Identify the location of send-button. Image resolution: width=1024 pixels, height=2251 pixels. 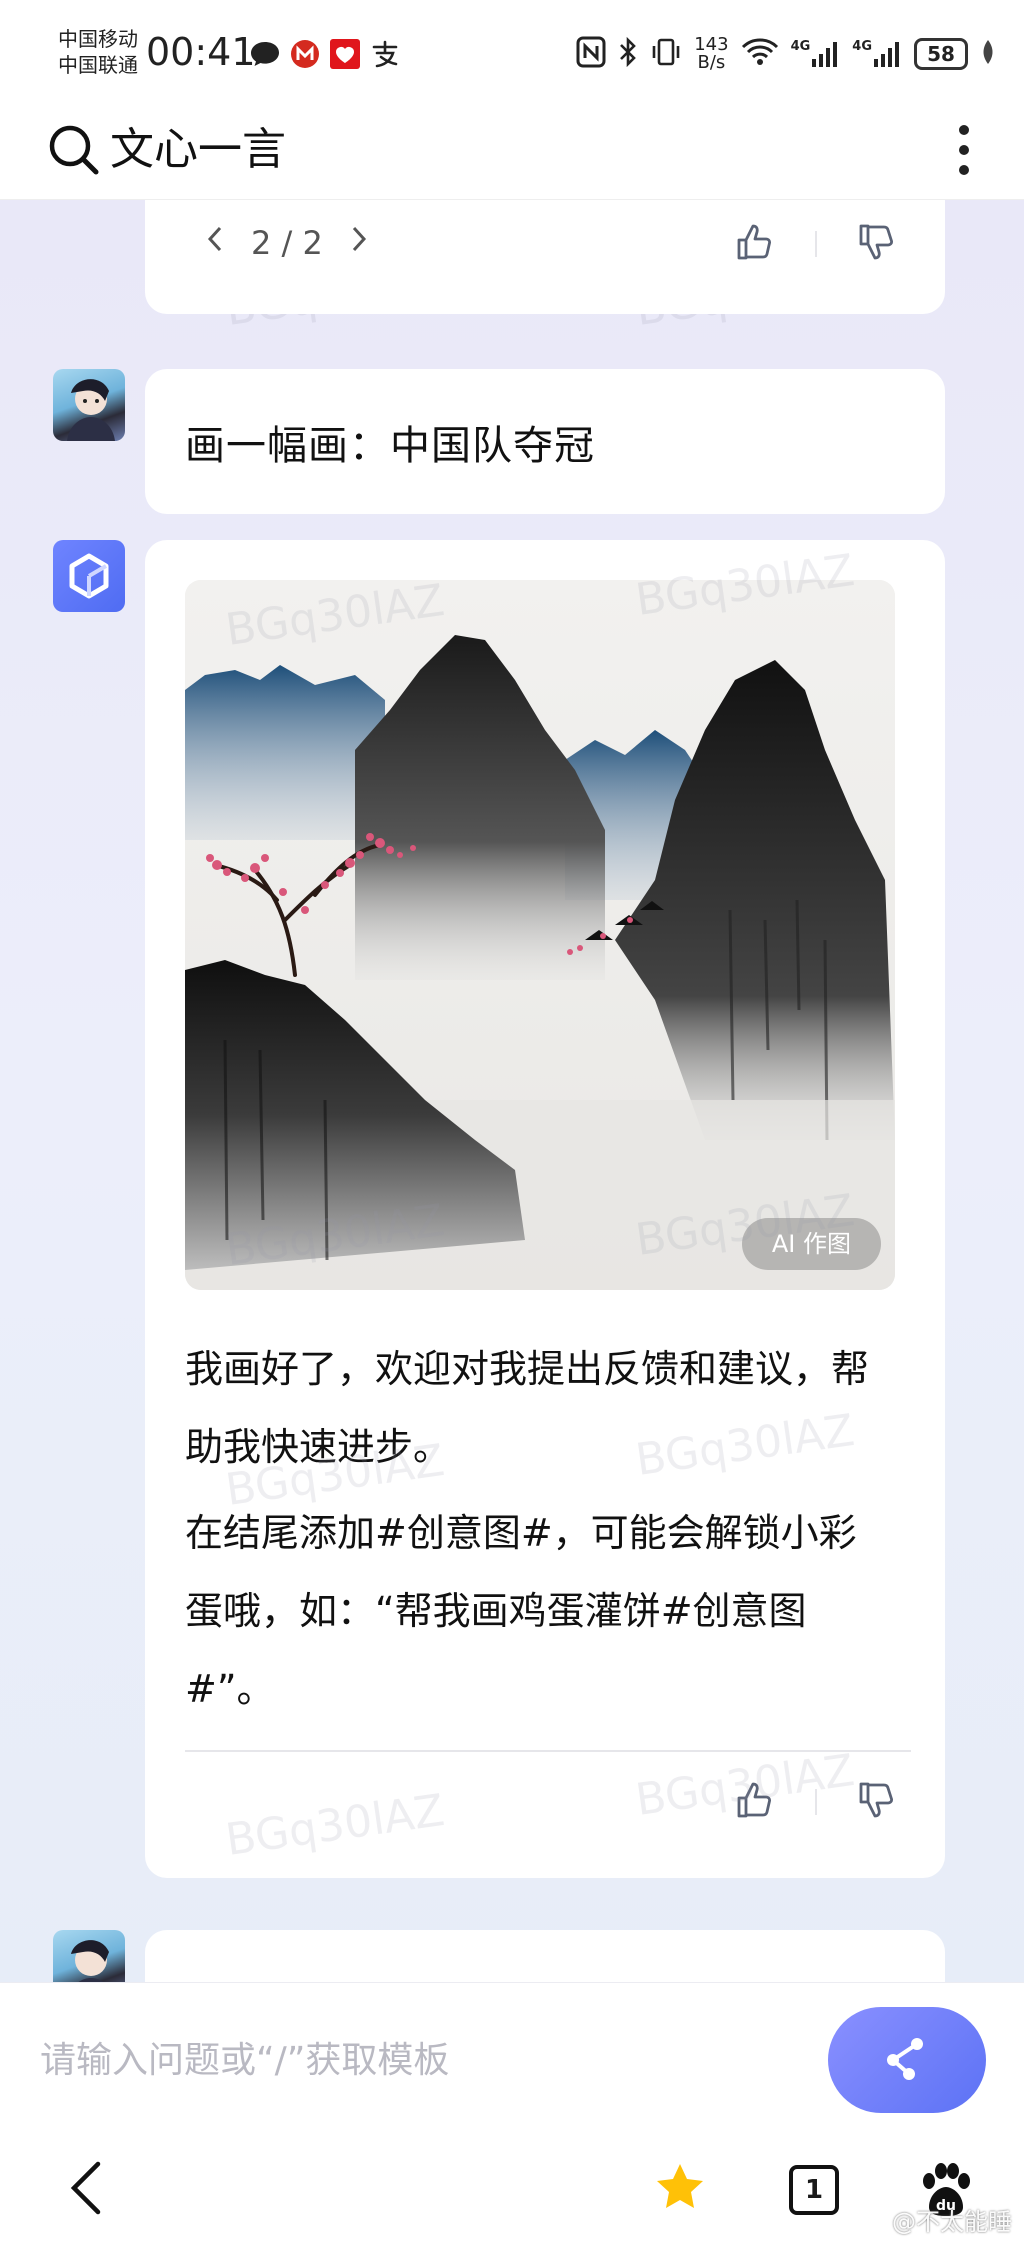
(907, 2060).